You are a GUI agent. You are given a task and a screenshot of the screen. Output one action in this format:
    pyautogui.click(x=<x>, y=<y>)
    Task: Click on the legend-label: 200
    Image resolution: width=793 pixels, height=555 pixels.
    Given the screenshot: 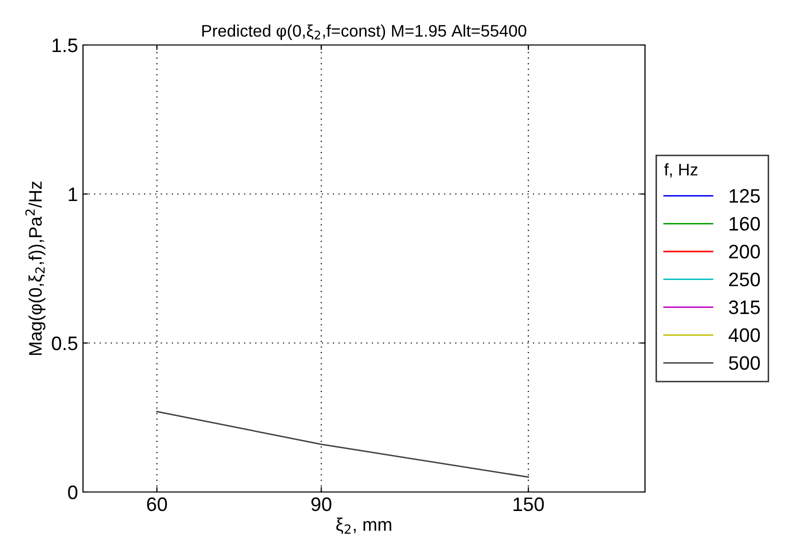 What is the action you would take?
    pyautogui.click(x=744, y=251)
    